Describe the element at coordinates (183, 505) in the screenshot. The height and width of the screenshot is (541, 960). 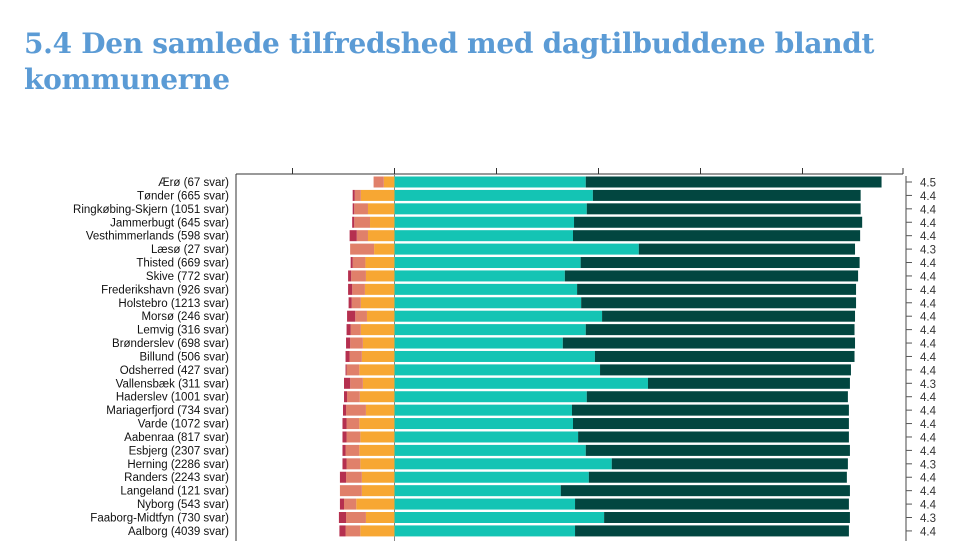
I see `category-label: Nyborg (543 svar)` at that location.